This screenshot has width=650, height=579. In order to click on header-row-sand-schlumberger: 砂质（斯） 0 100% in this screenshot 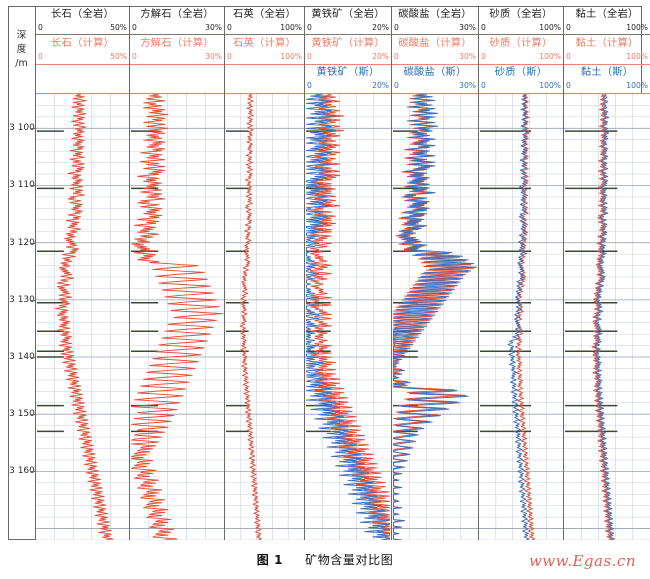, I will do `click(521, 79)`.